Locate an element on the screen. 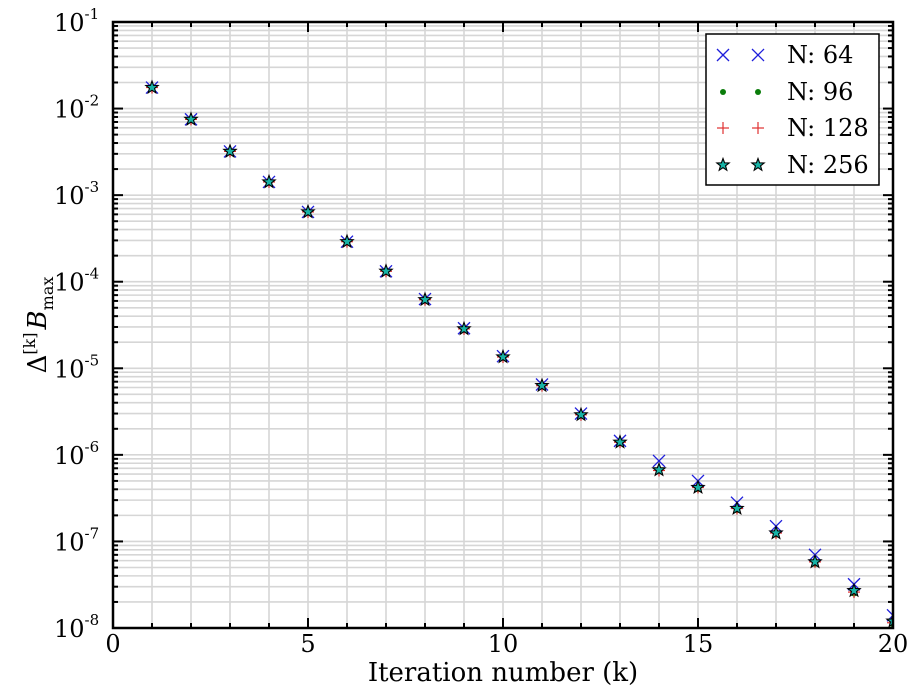  y-tick-label: 10⁻¹ is located at coordinates (76, 21).